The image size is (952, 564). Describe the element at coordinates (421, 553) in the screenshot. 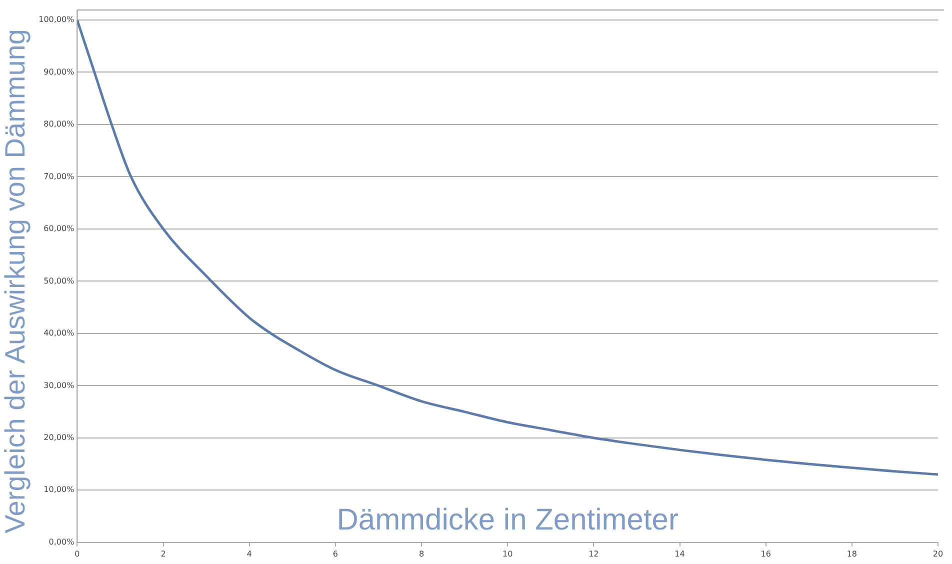

I see `x-tick-label: 8` at that location.